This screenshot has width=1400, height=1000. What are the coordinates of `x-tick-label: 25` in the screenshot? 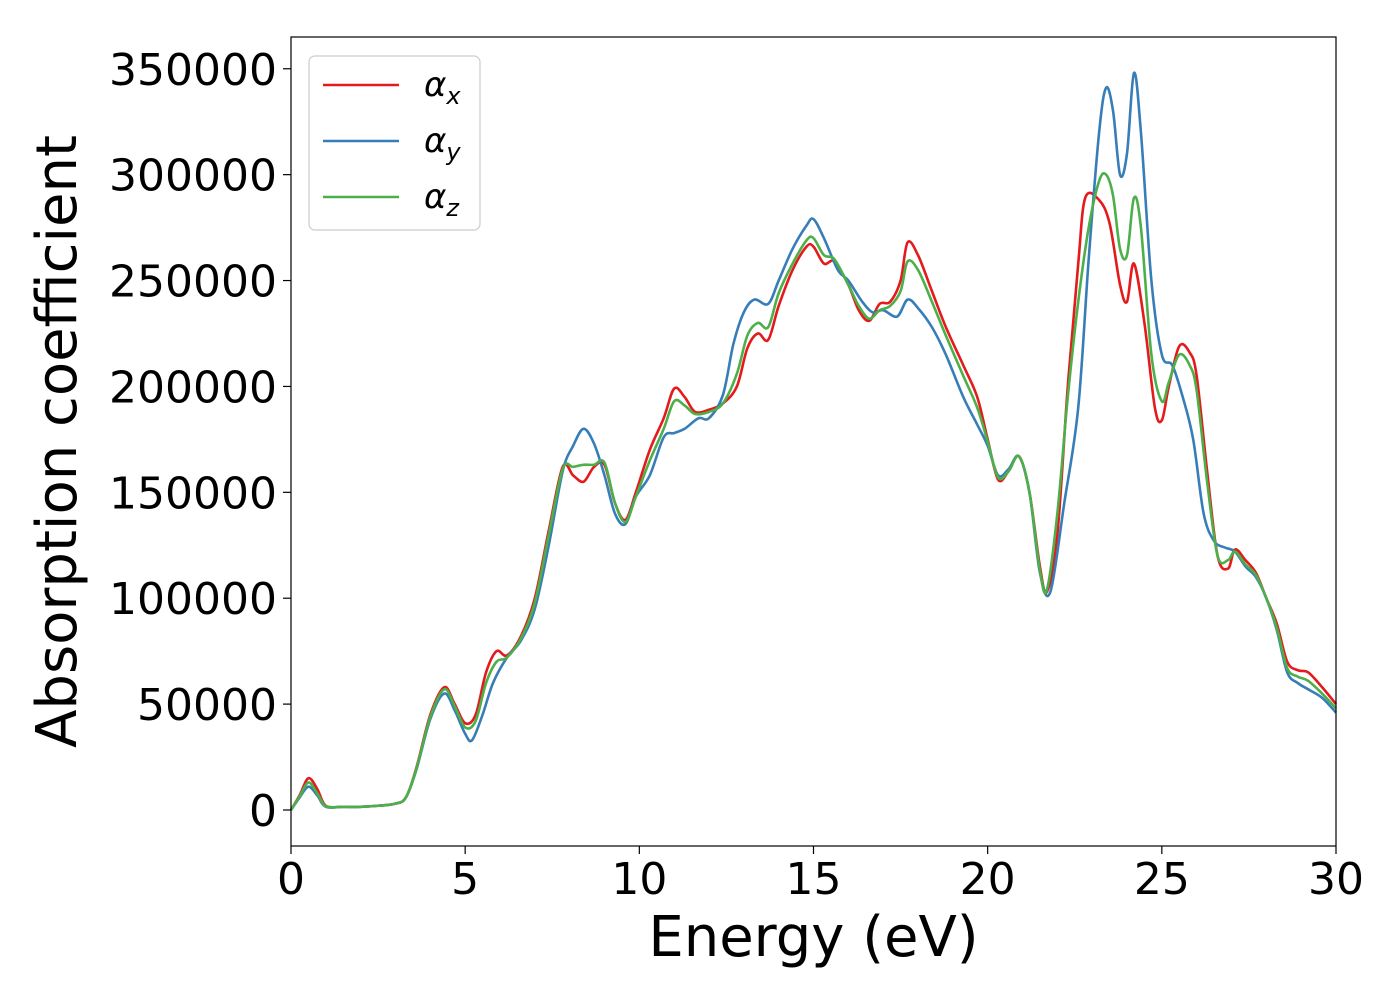 It's located at (1162, 879).